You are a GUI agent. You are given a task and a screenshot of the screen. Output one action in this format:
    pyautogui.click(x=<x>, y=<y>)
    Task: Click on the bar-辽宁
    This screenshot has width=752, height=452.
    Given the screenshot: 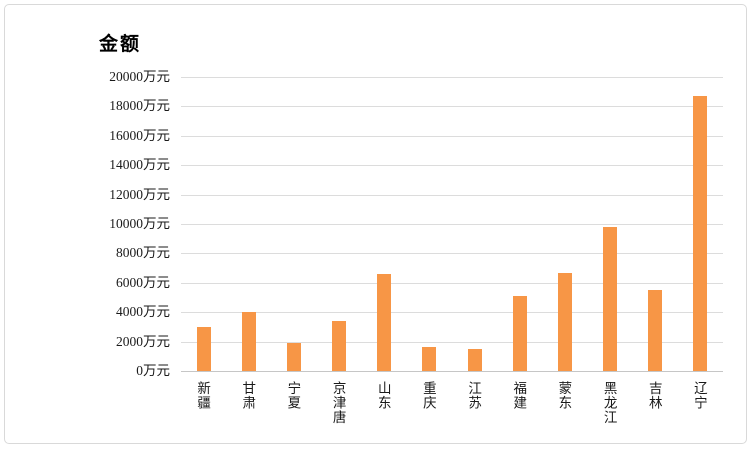 What is the action you would take?
    pyautogui.click(x=700, y=233)
    